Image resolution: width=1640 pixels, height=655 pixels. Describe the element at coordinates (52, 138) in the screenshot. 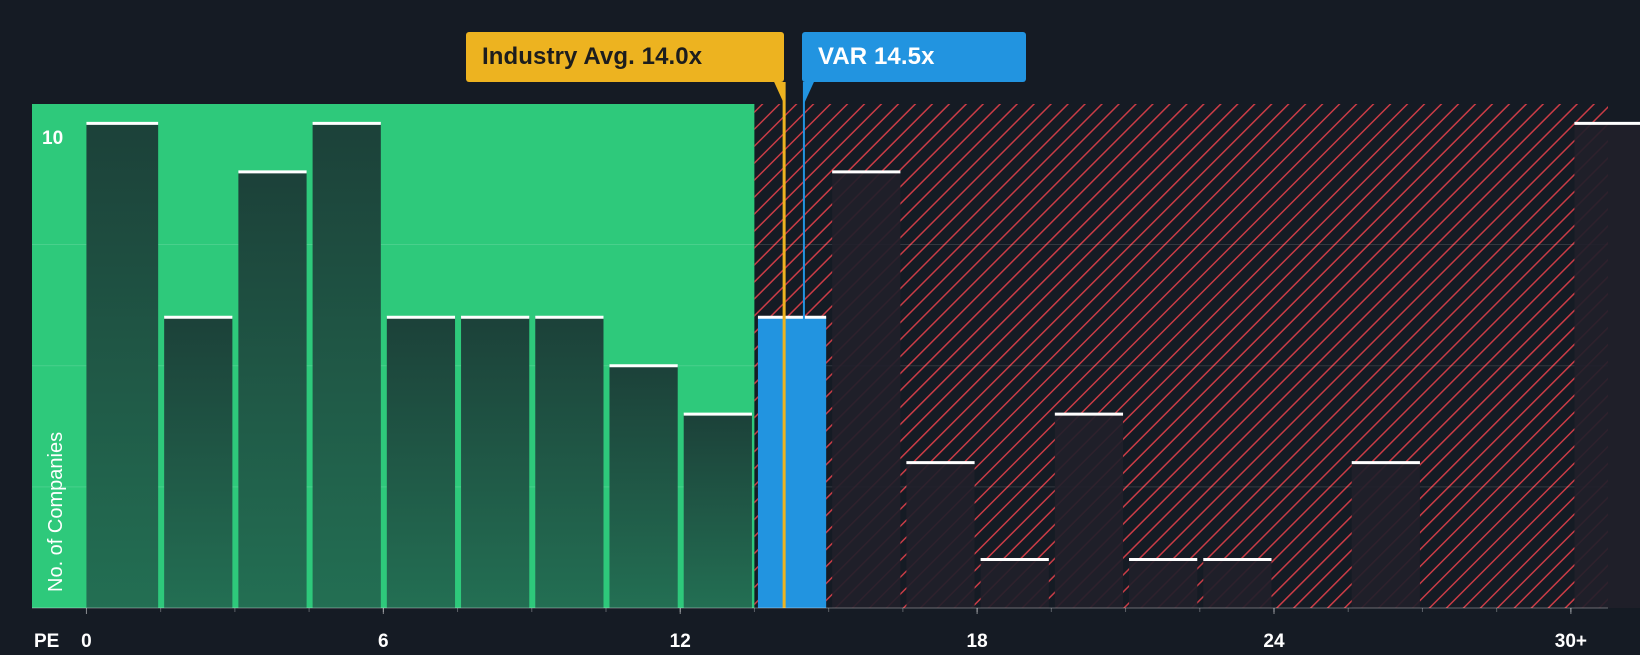

I see `y-tick-label: 10` at that location.